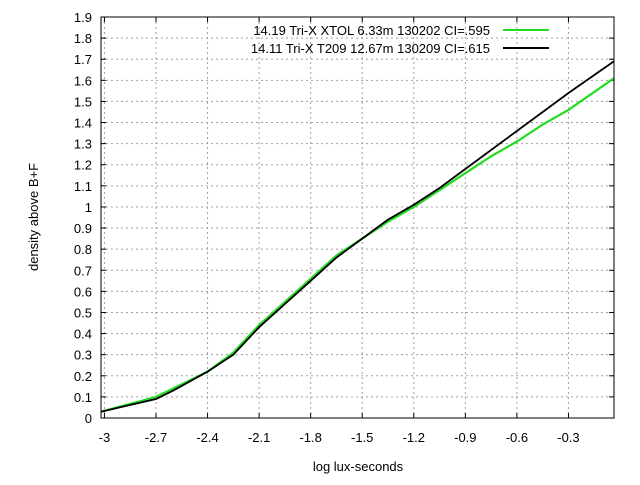 This screenshot has width=640, height=485. What do you see at coordinates (83, 334) in the screenshot?
I see `y-tick-label: 0.4` at bounding box center [83, 334].